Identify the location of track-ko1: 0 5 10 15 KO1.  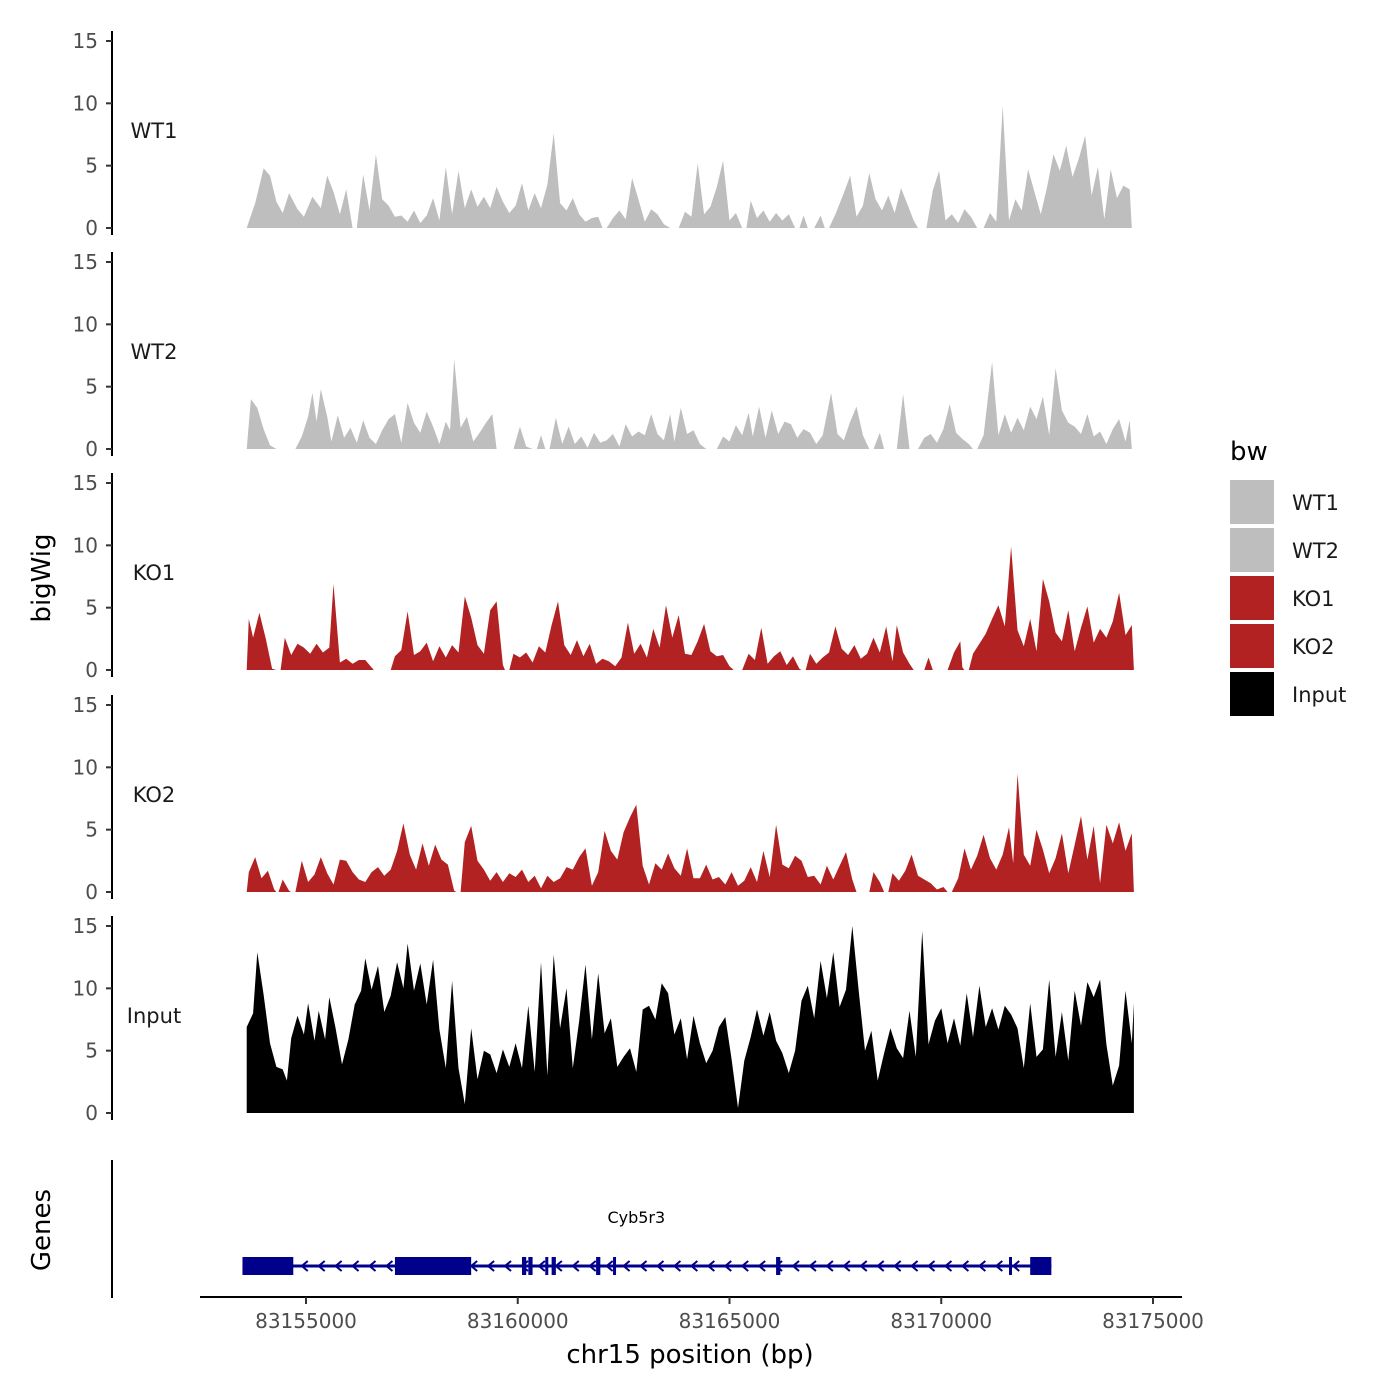
(603, 576).